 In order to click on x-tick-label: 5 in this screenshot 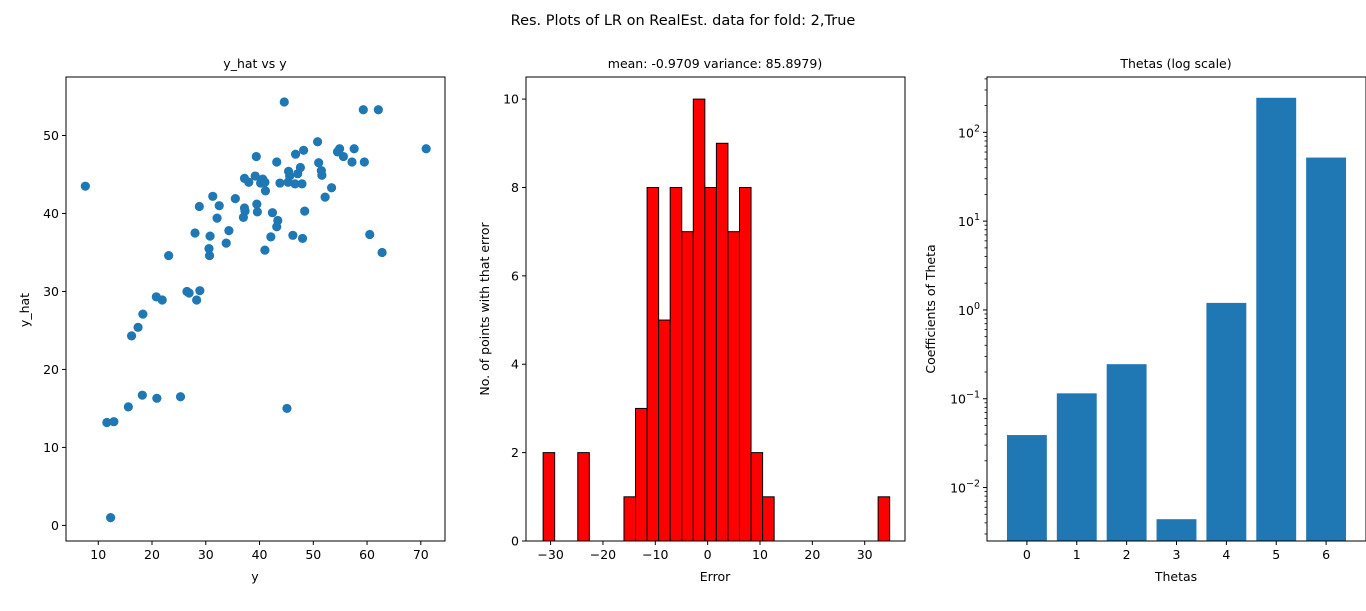, I will do `click(1276, 554)`.